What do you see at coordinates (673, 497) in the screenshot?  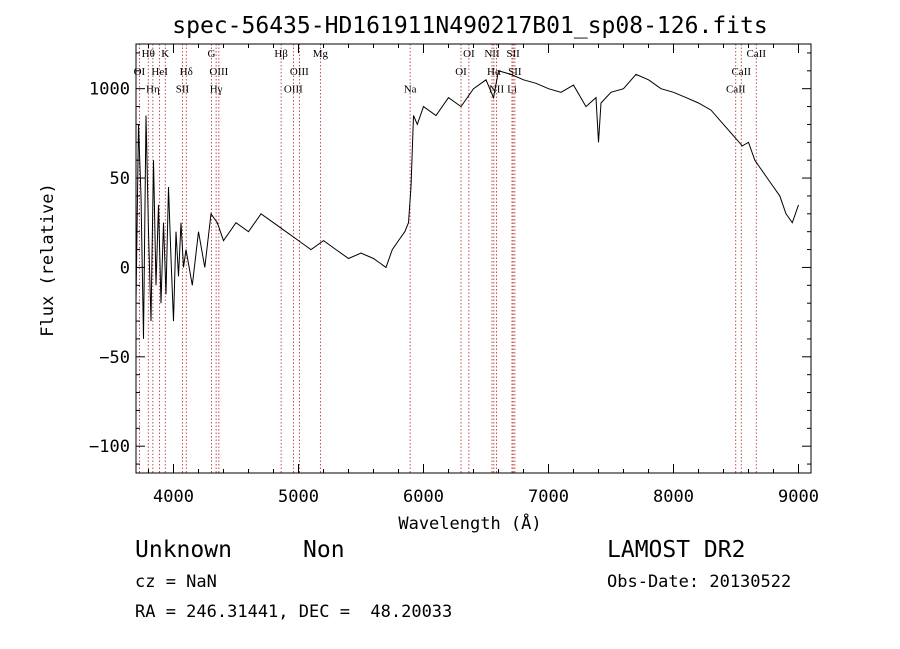 I see `x-tick-label: 8000` at bounding box center [673, 497].